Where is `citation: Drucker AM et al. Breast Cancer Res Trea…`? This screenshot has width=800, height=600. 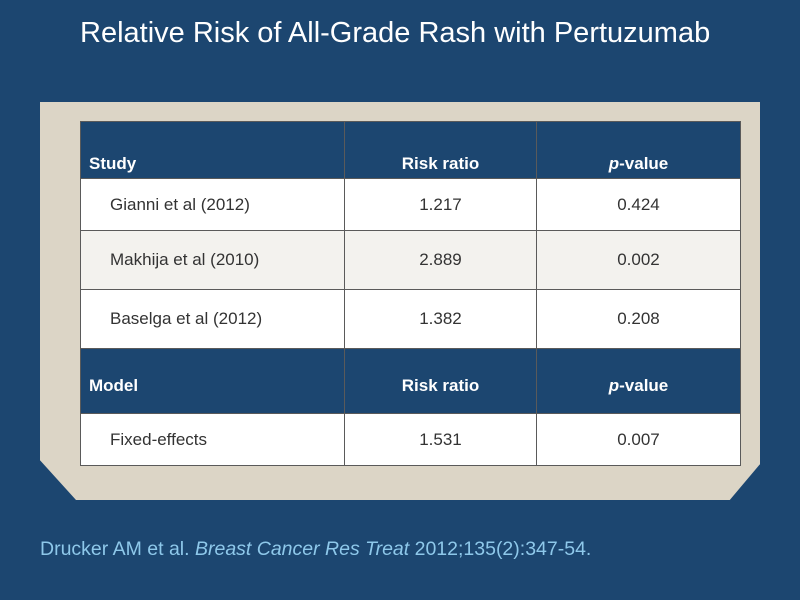 citation: Drucker AM et al. Breast Cancer Res Trea… is located at coordinates (315, 549).